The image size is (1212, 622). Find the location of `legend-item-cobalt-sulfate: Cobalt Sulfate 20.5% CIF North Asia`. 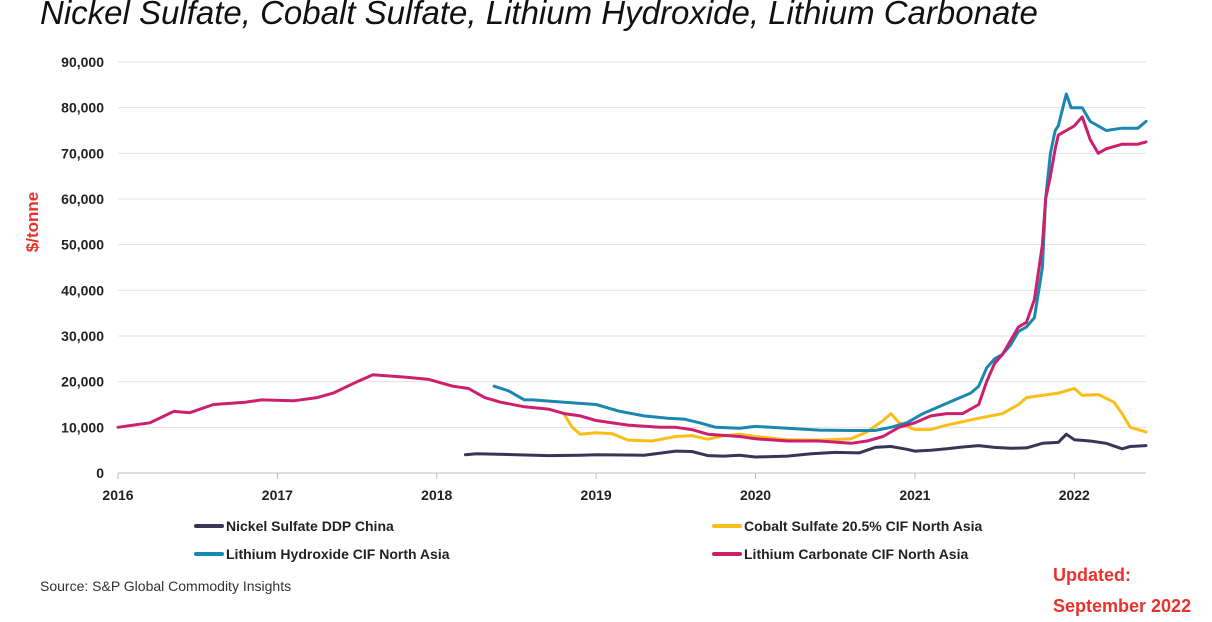

legend-item-cobalt-sulfate: Cobalt Sulfate 20.5% CIF North Asia is located at coordinates (847, 526).